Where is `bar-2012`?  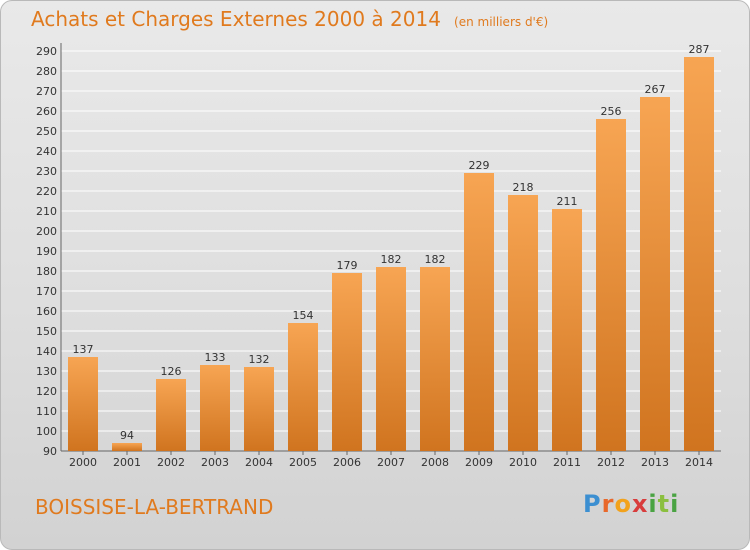 bar-2012 is located at coordinates (611, 285).